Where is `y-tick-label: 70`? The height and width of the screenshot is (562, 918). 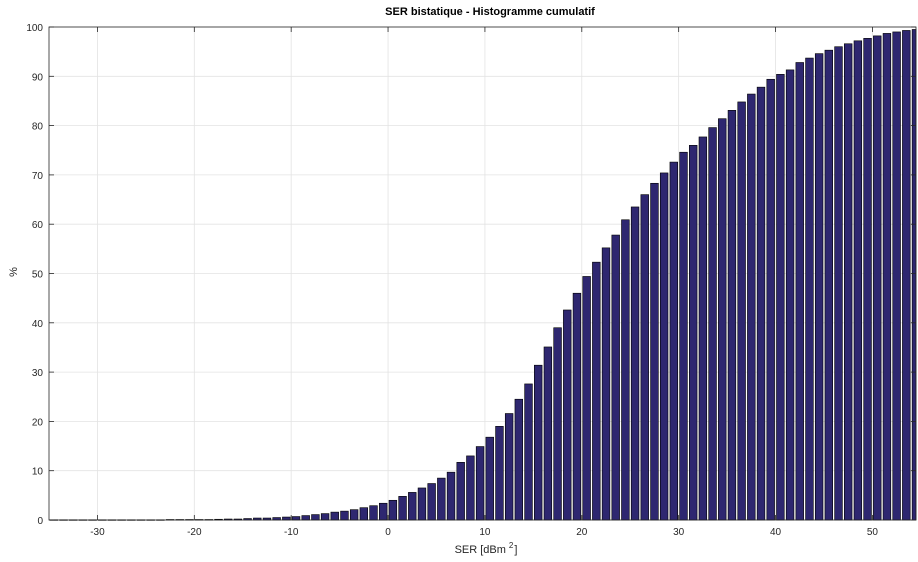 y-tick-label: 70 is located at coordinates (38, 176).